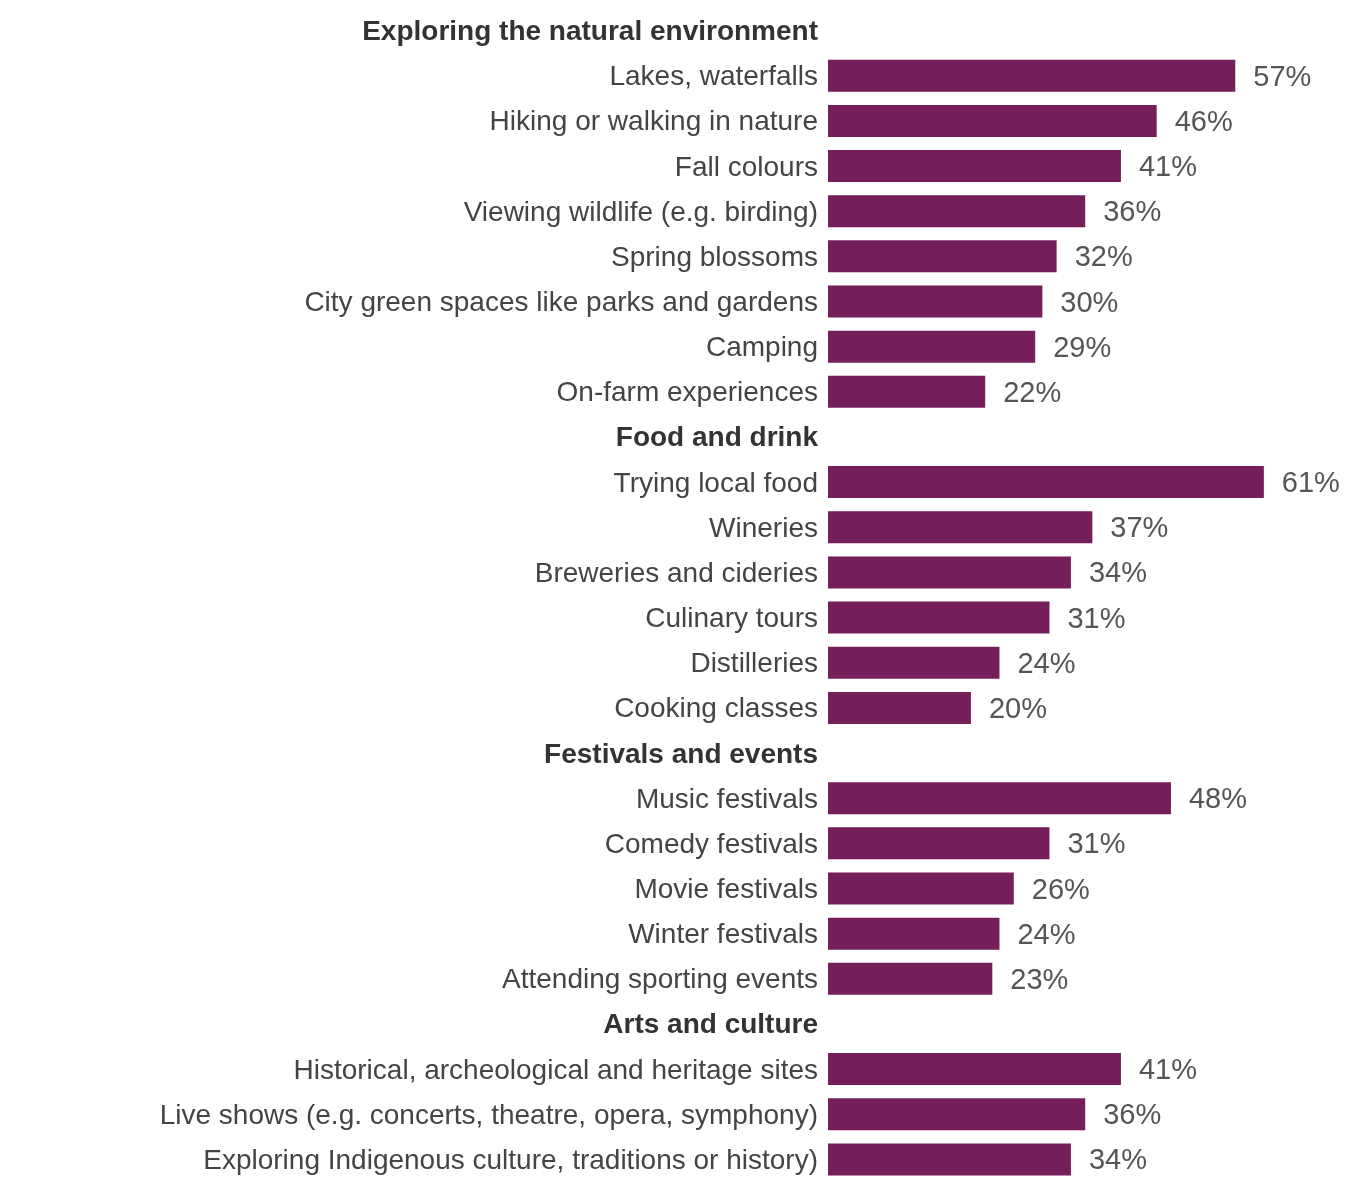 This screenshot has height=1186, width=1351. I want to click on y-tick-label: Culinary tours, so click(731, 618).